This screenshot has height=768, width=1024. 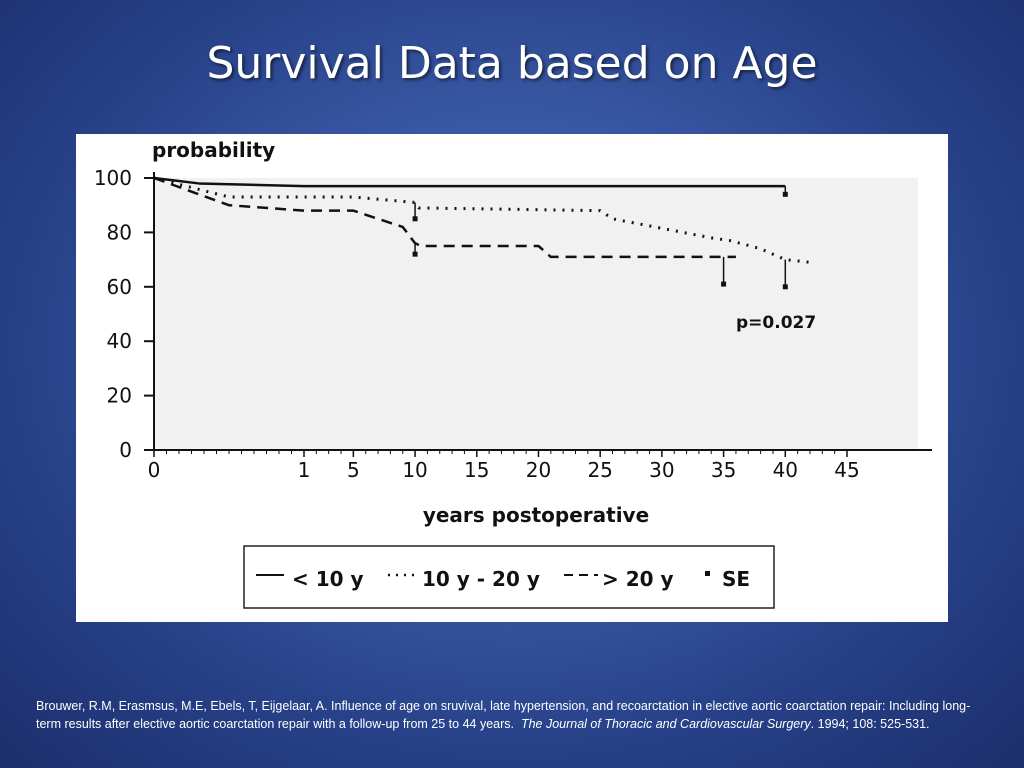 I want to click on x-tick-label: 40, so click(x=785, y=470).